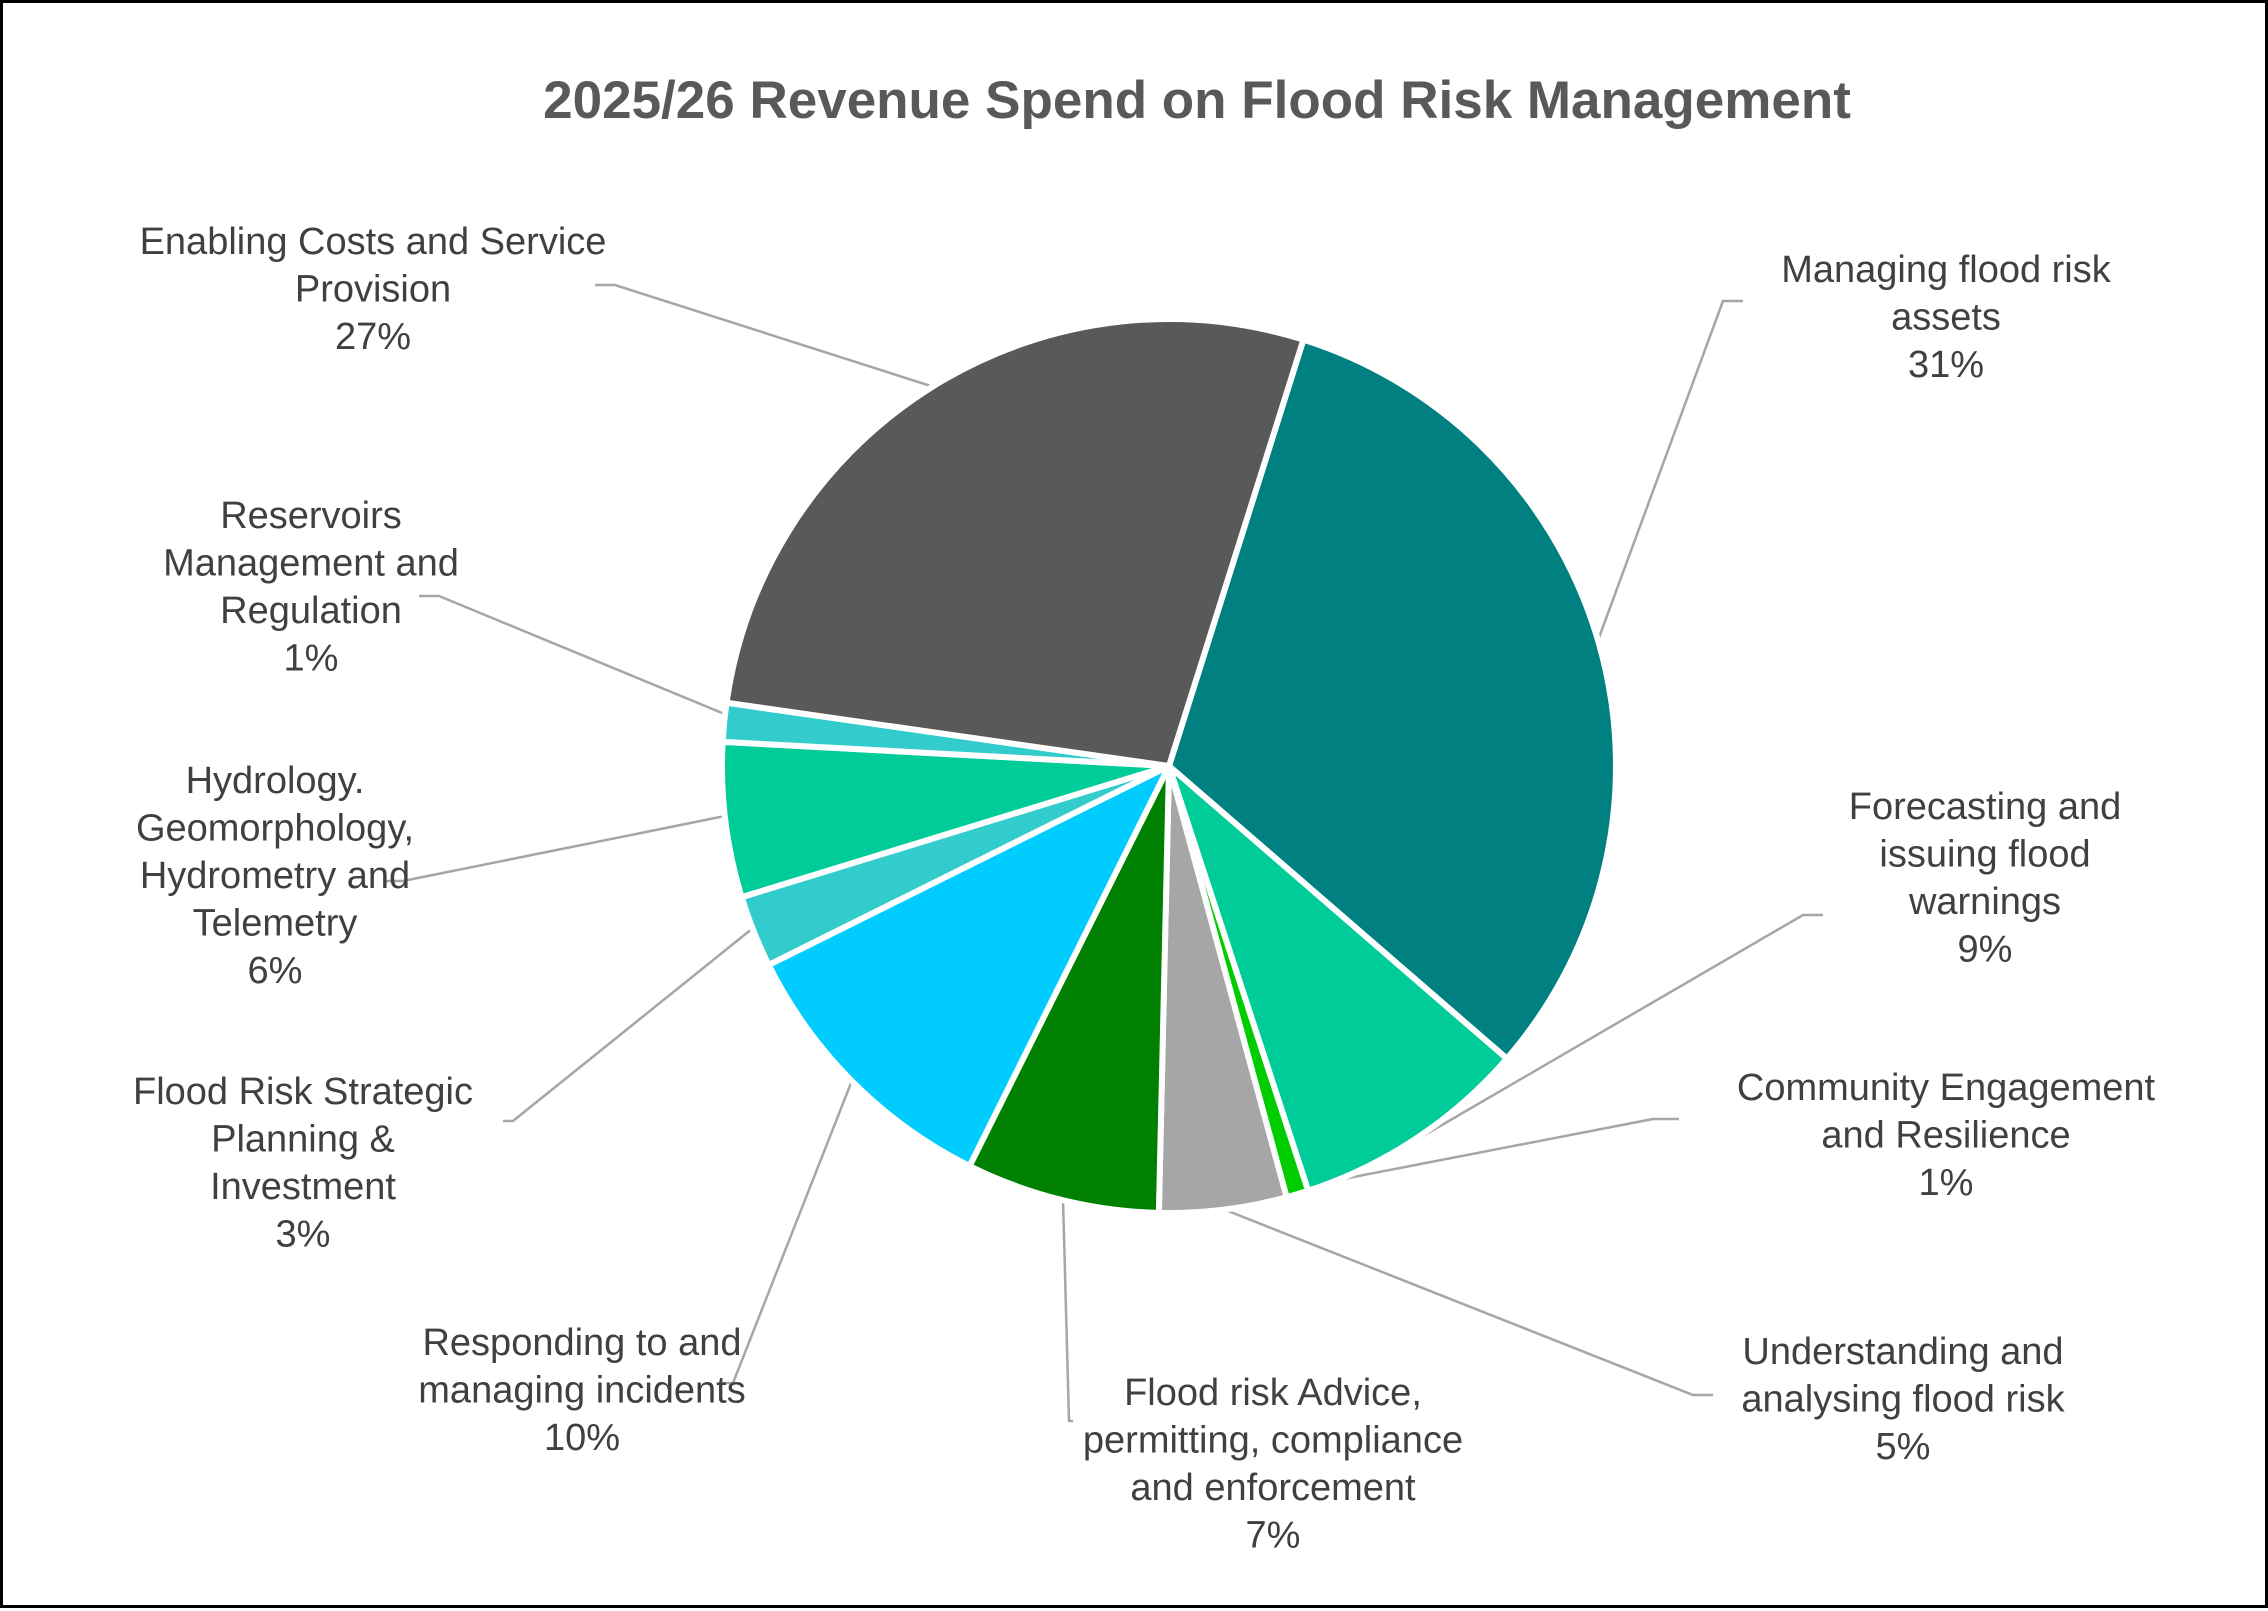 This screenshot has width=2268, height=1611. I want to click on data-label-percent: 5%, so click(1903, 1447).